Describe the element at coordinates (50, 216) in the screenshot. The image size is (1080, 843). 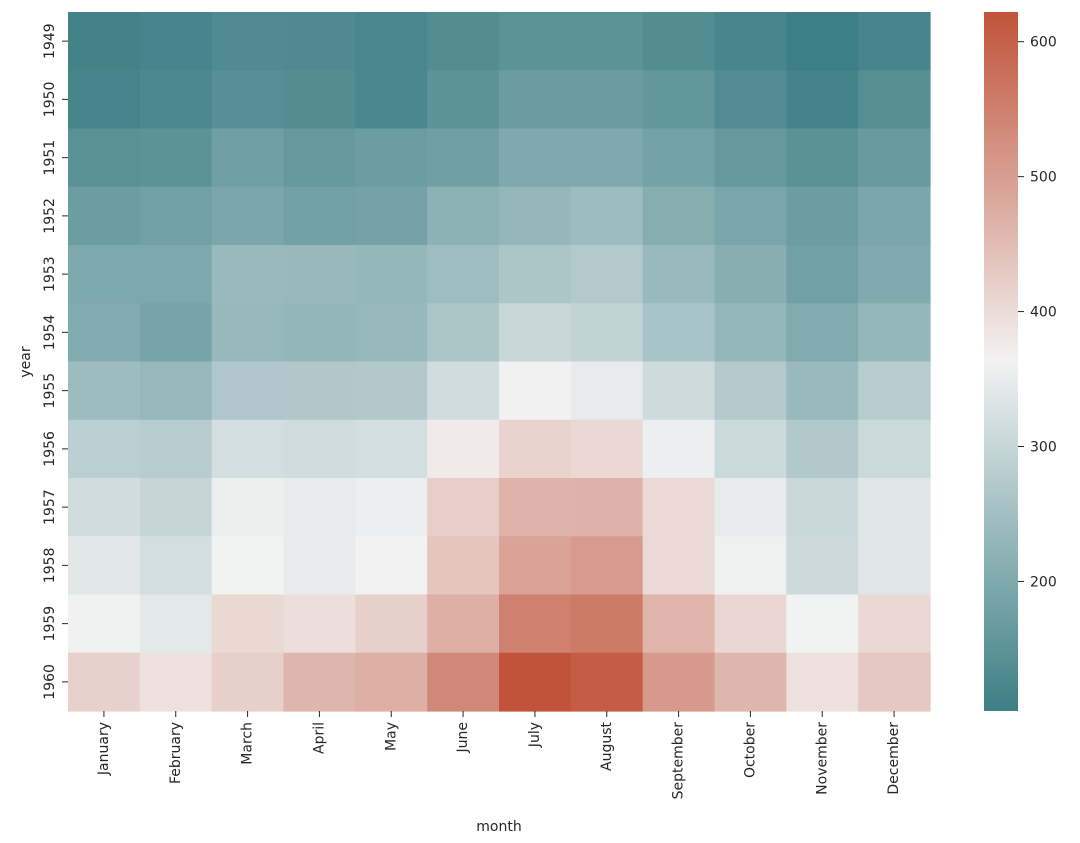
I see `y-tick-label: 1952` at that location.